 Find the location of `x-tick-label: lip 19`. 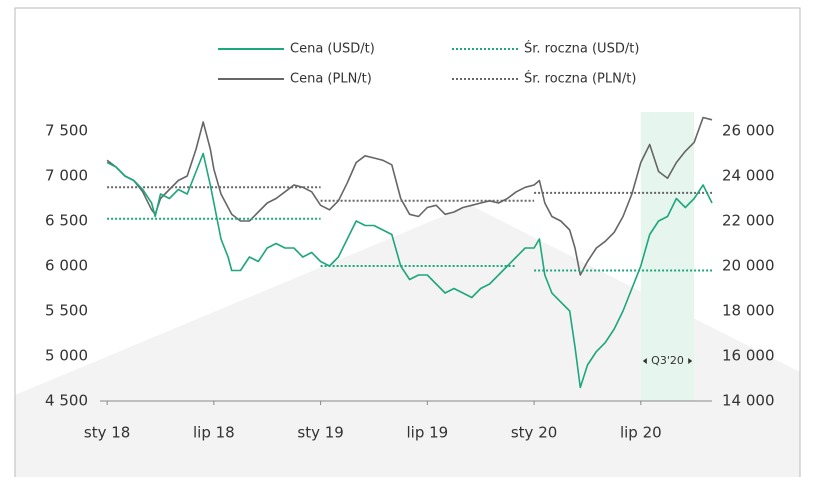

x-tick-label: lip 19 is located at coordinates (427, 433).